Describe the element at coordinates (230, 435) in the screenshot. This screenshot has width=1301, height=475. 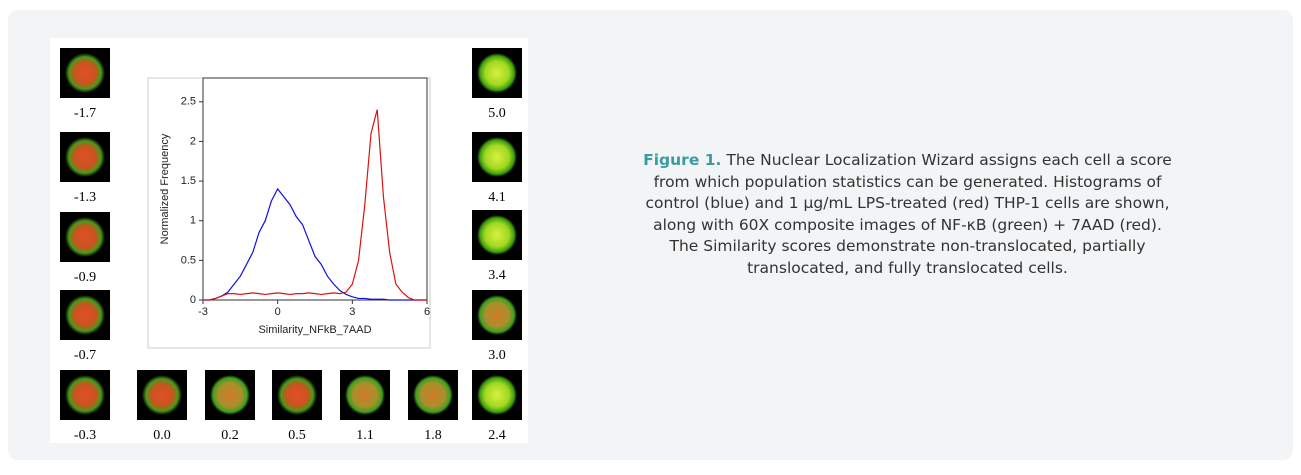
I see `cell-score: 0.2` at that location.